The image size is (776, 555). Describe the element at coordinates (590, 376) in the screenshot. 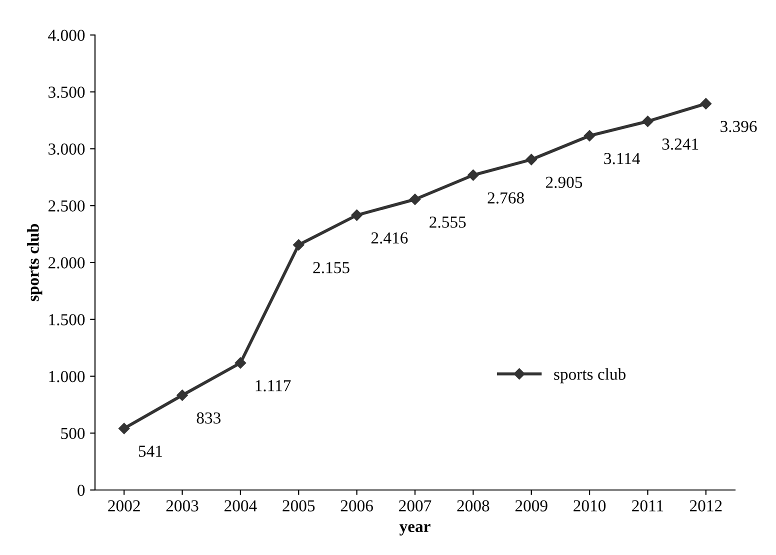

I see `legend-label: sports club` at that location.